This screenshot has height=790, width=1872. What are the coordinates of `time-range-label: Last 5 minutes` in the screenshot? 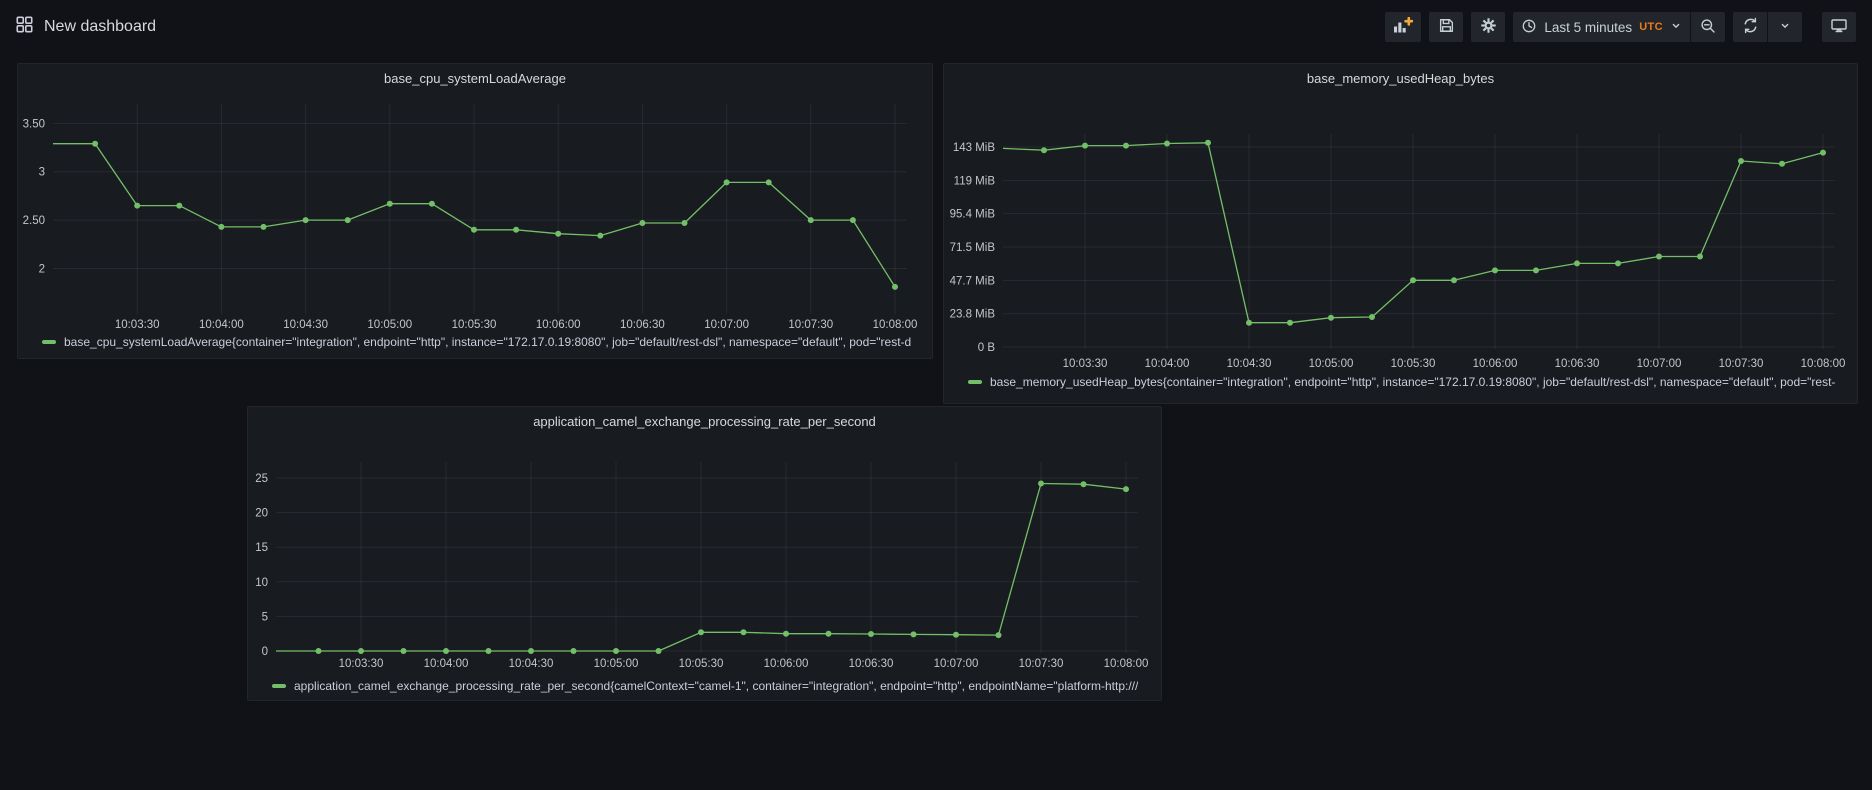 It's located at (1588, 27).